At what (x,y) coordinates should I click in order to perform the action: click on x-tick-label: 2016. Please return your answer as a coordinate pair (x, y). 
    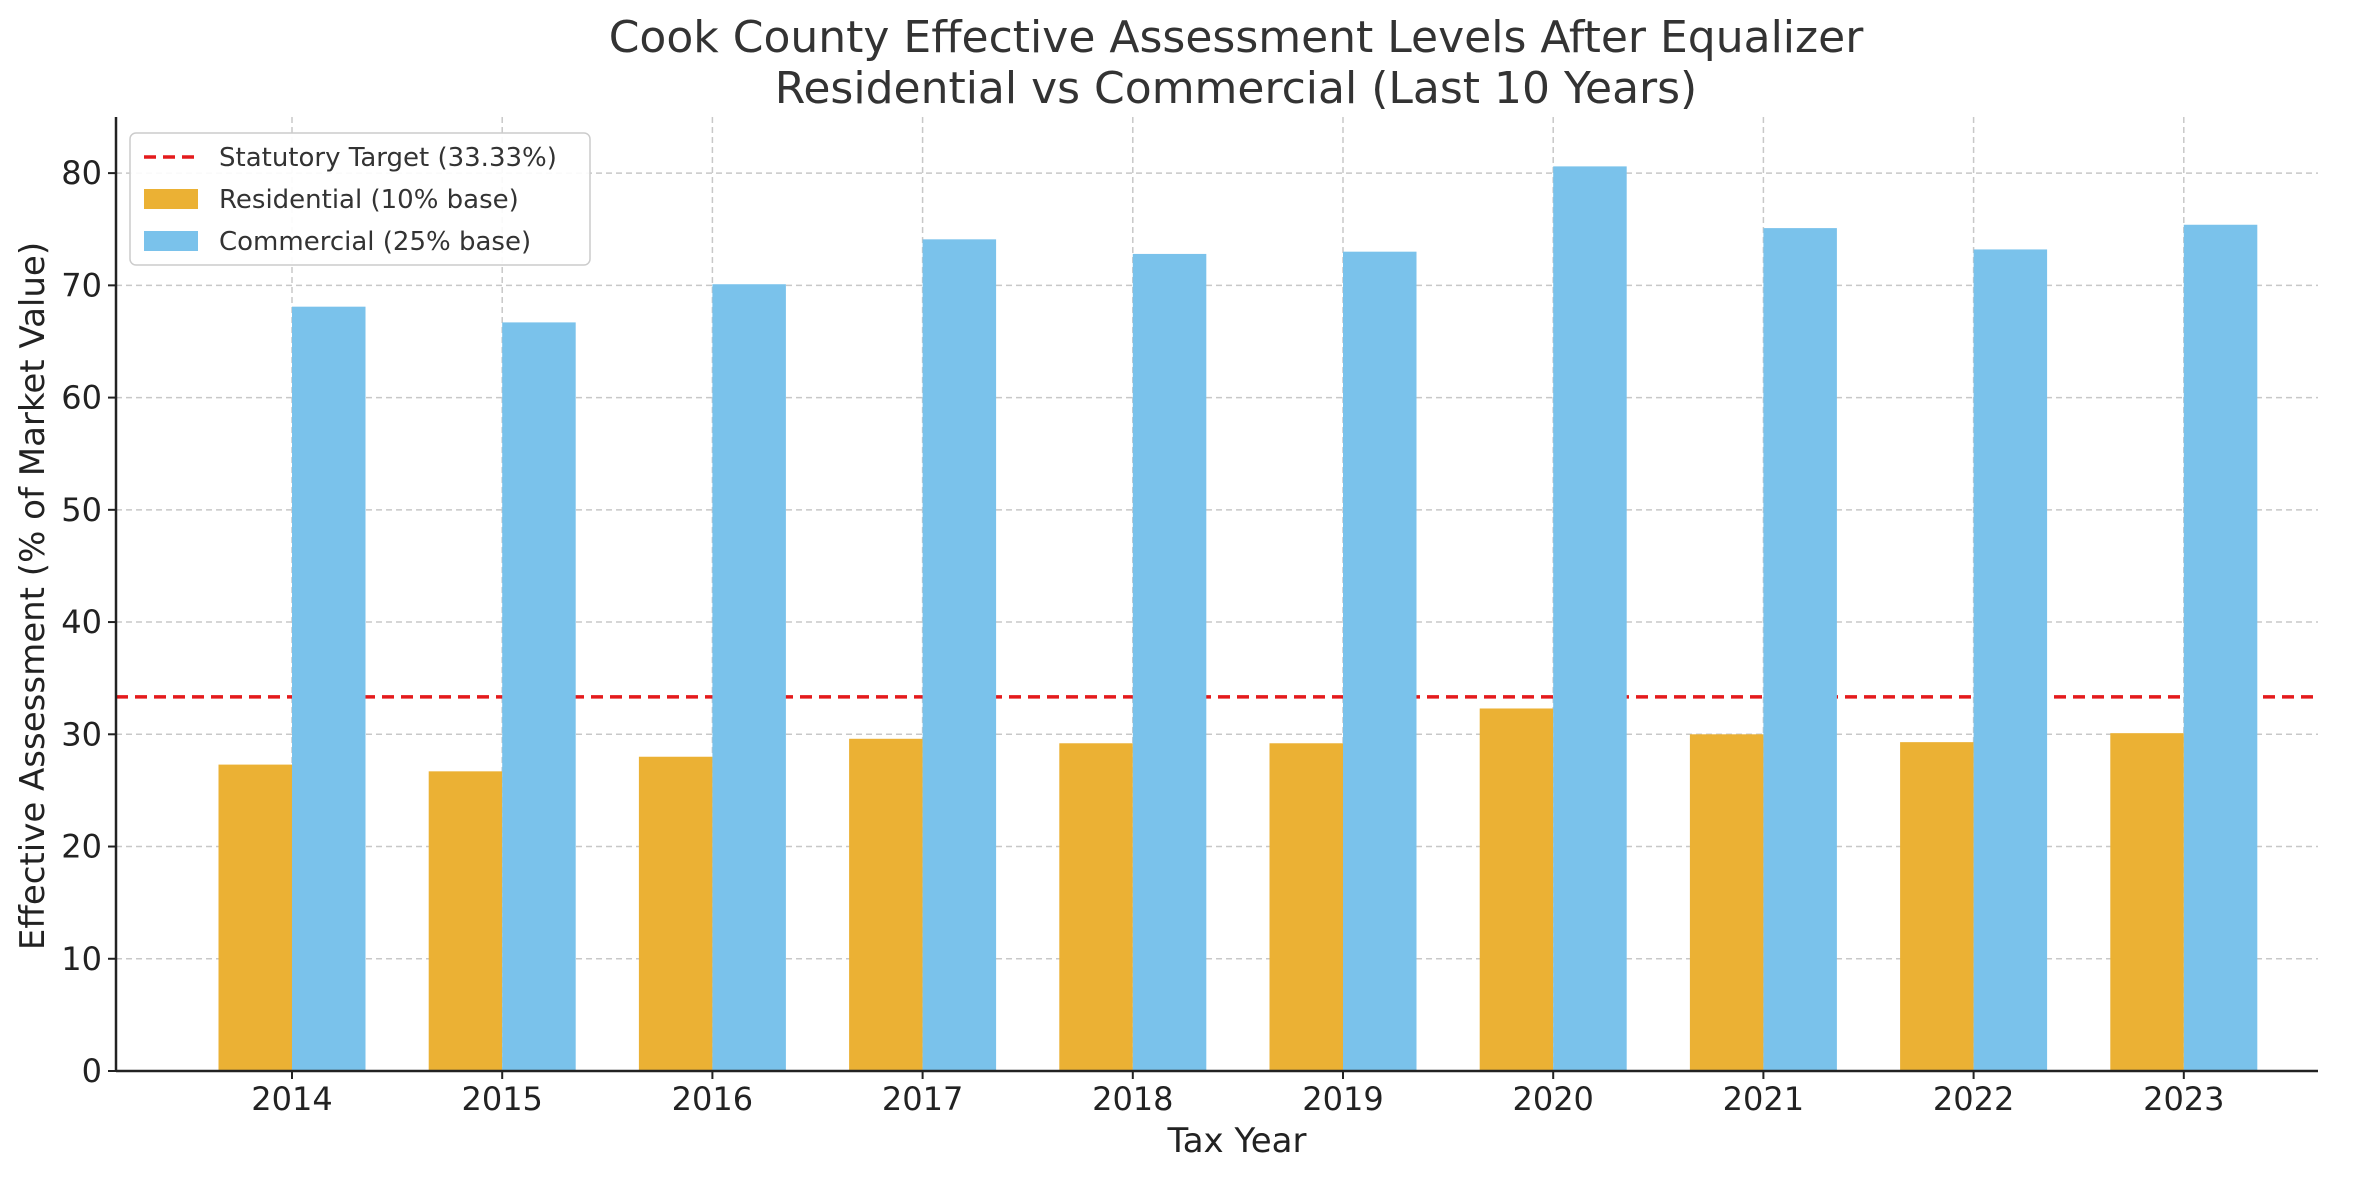
    Looking at the image, I should click on (712, 1099).